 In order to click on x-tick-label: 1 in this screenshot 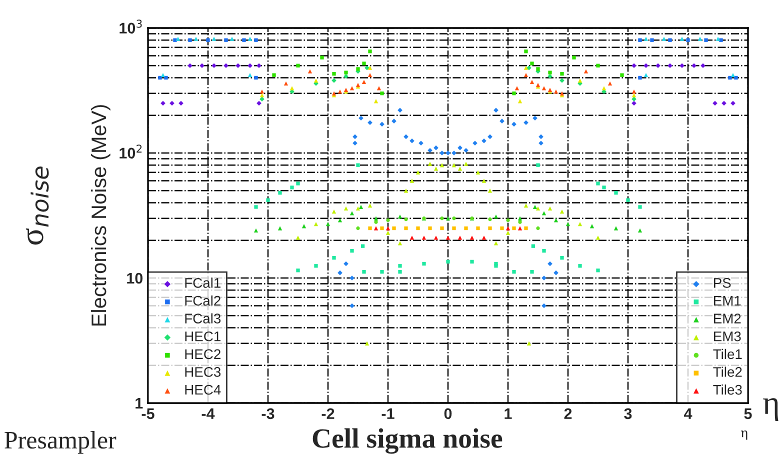, I will do `click(508, 413)`.